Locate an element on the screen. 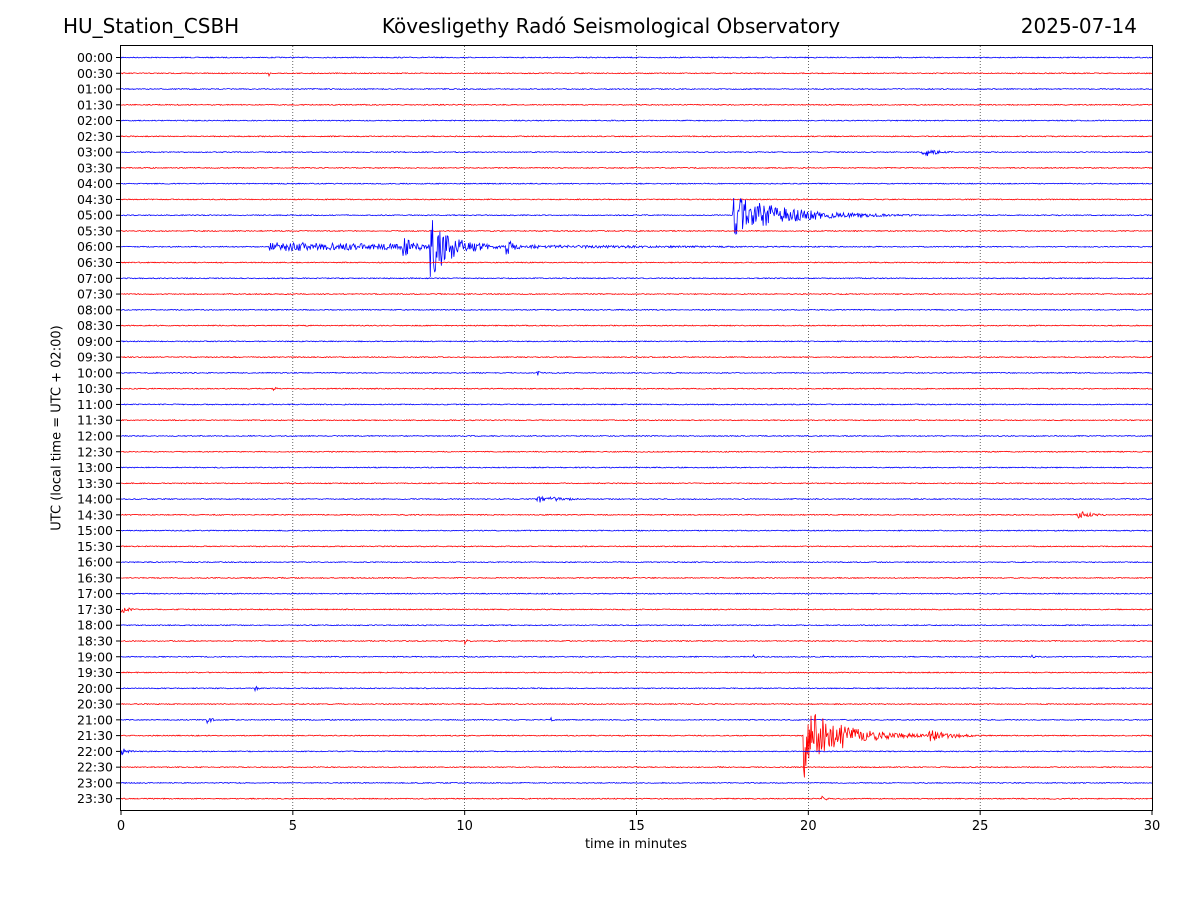  trace-2000 is located at coordinates (636, 689).